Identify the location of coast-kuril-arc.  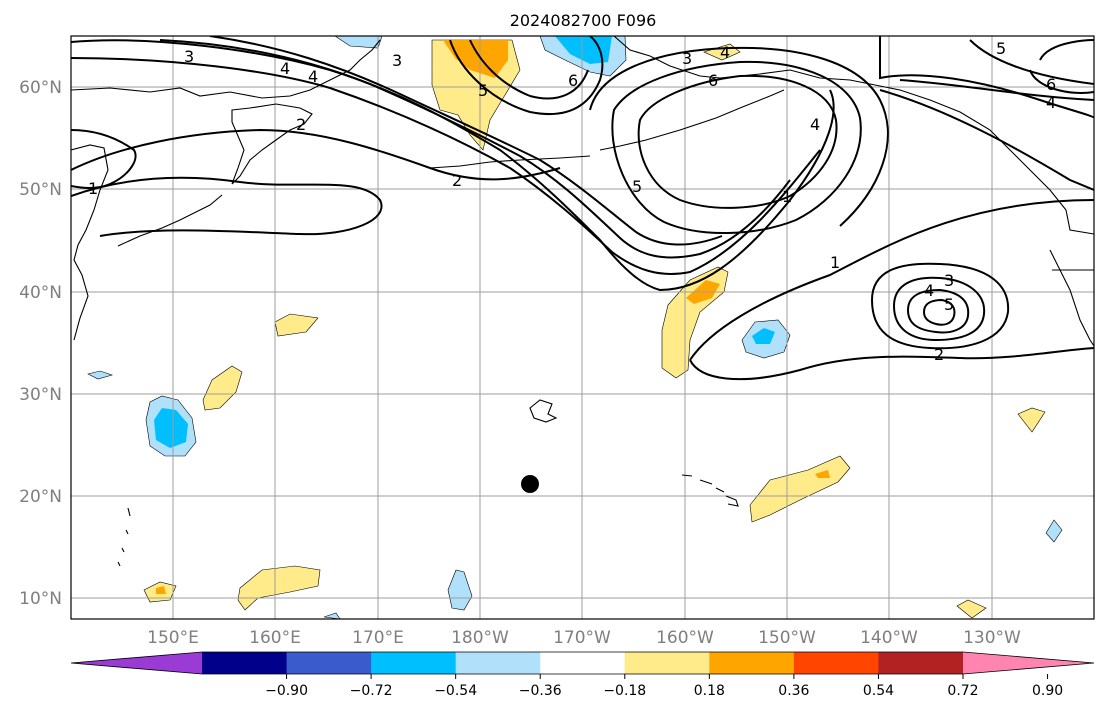
(170, 220).